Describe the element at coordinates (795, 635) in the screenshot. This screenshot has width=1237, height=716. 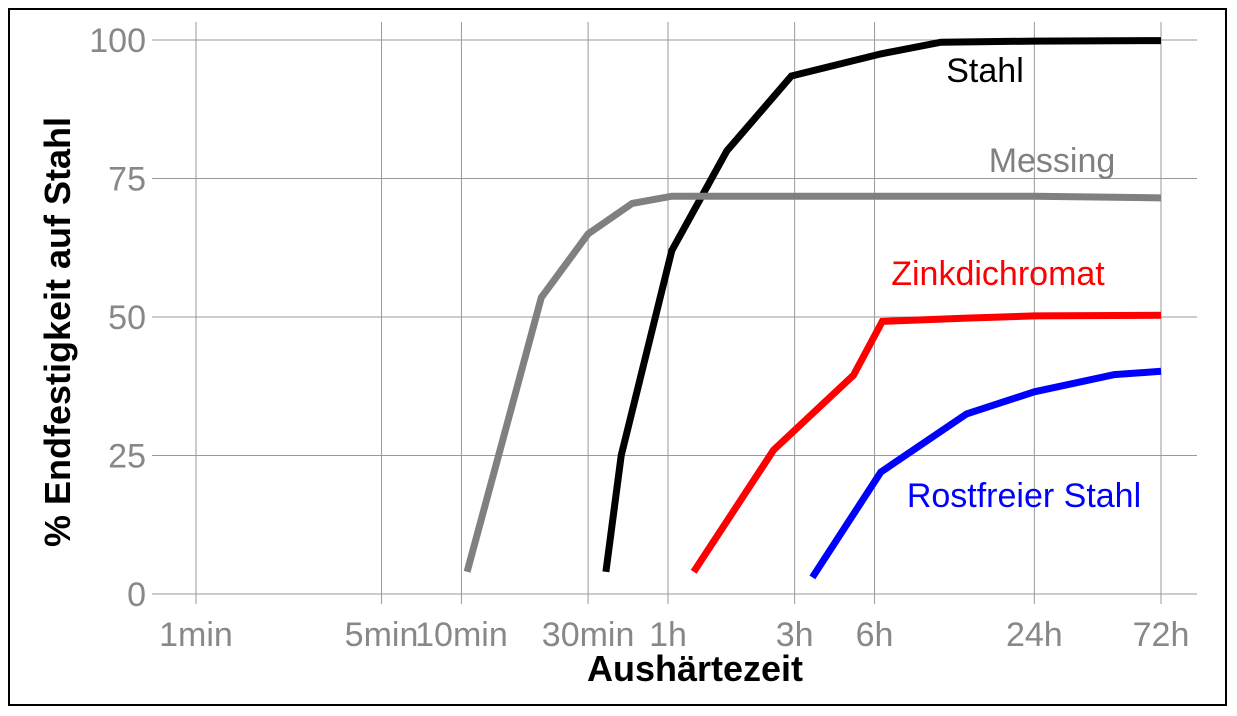
I see `x-tick-label: 3h` at that location.